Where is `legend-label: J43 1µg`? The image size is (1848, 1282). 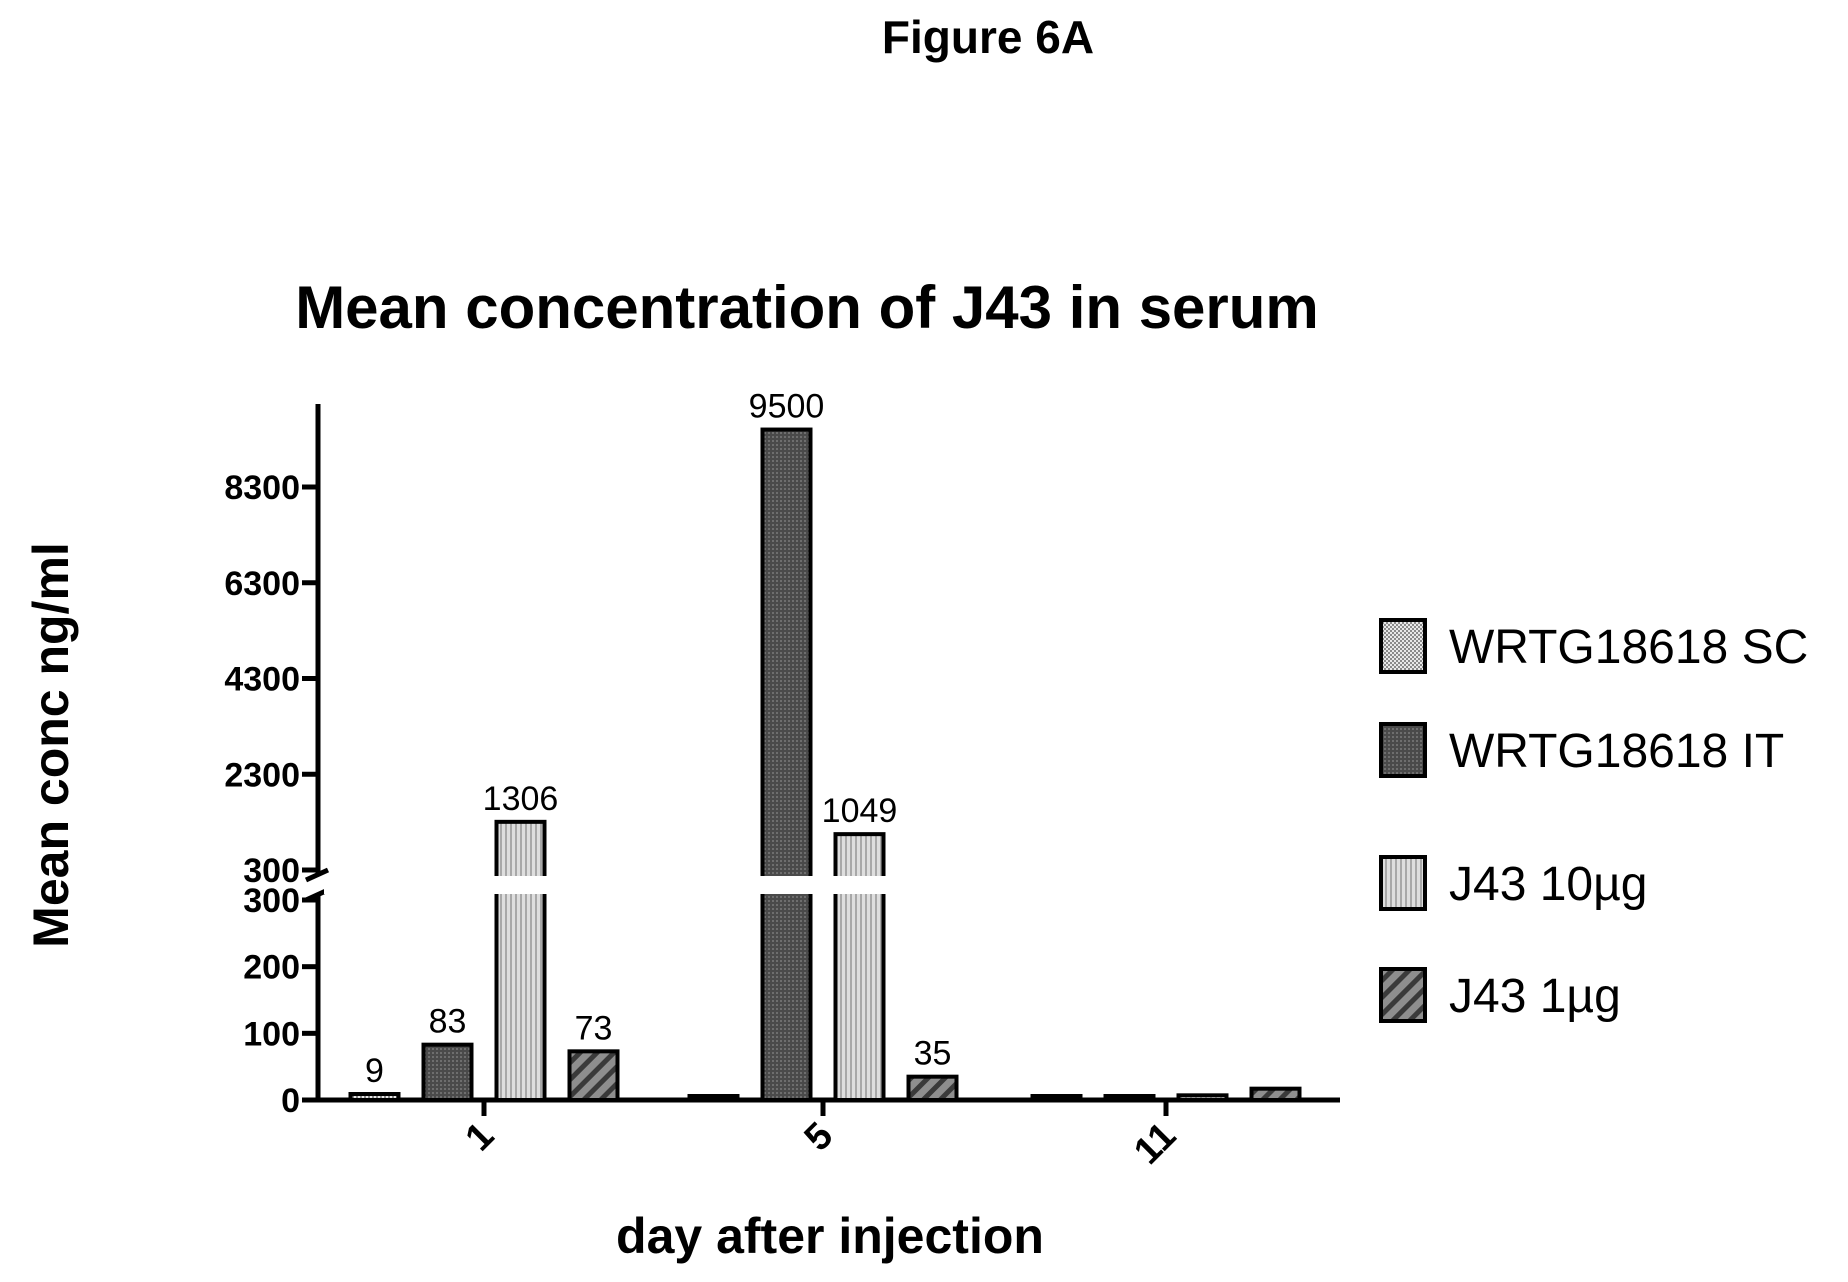
legend-label: J43 1µg is located at coordinates (1535, 996).